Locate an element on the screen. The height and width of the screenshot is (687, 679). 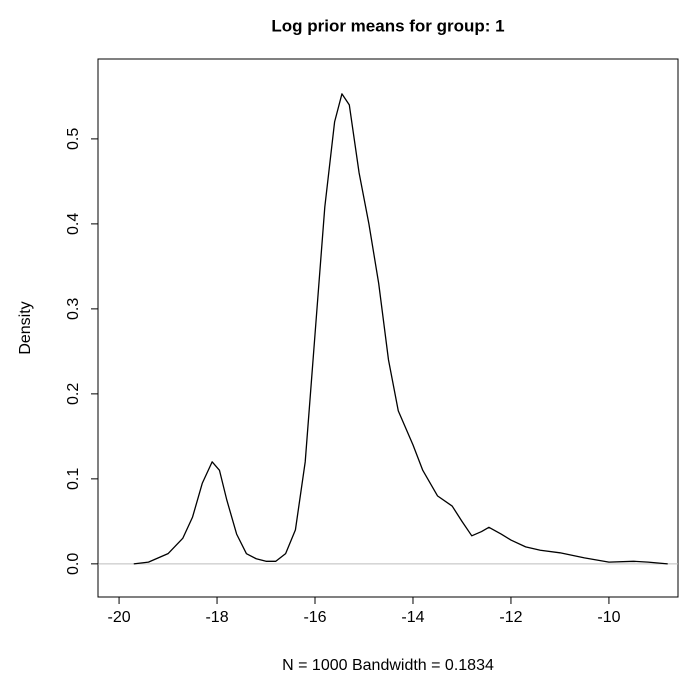
chart-title: Log prior means for group: 1 is located at coordinates (387, 25).